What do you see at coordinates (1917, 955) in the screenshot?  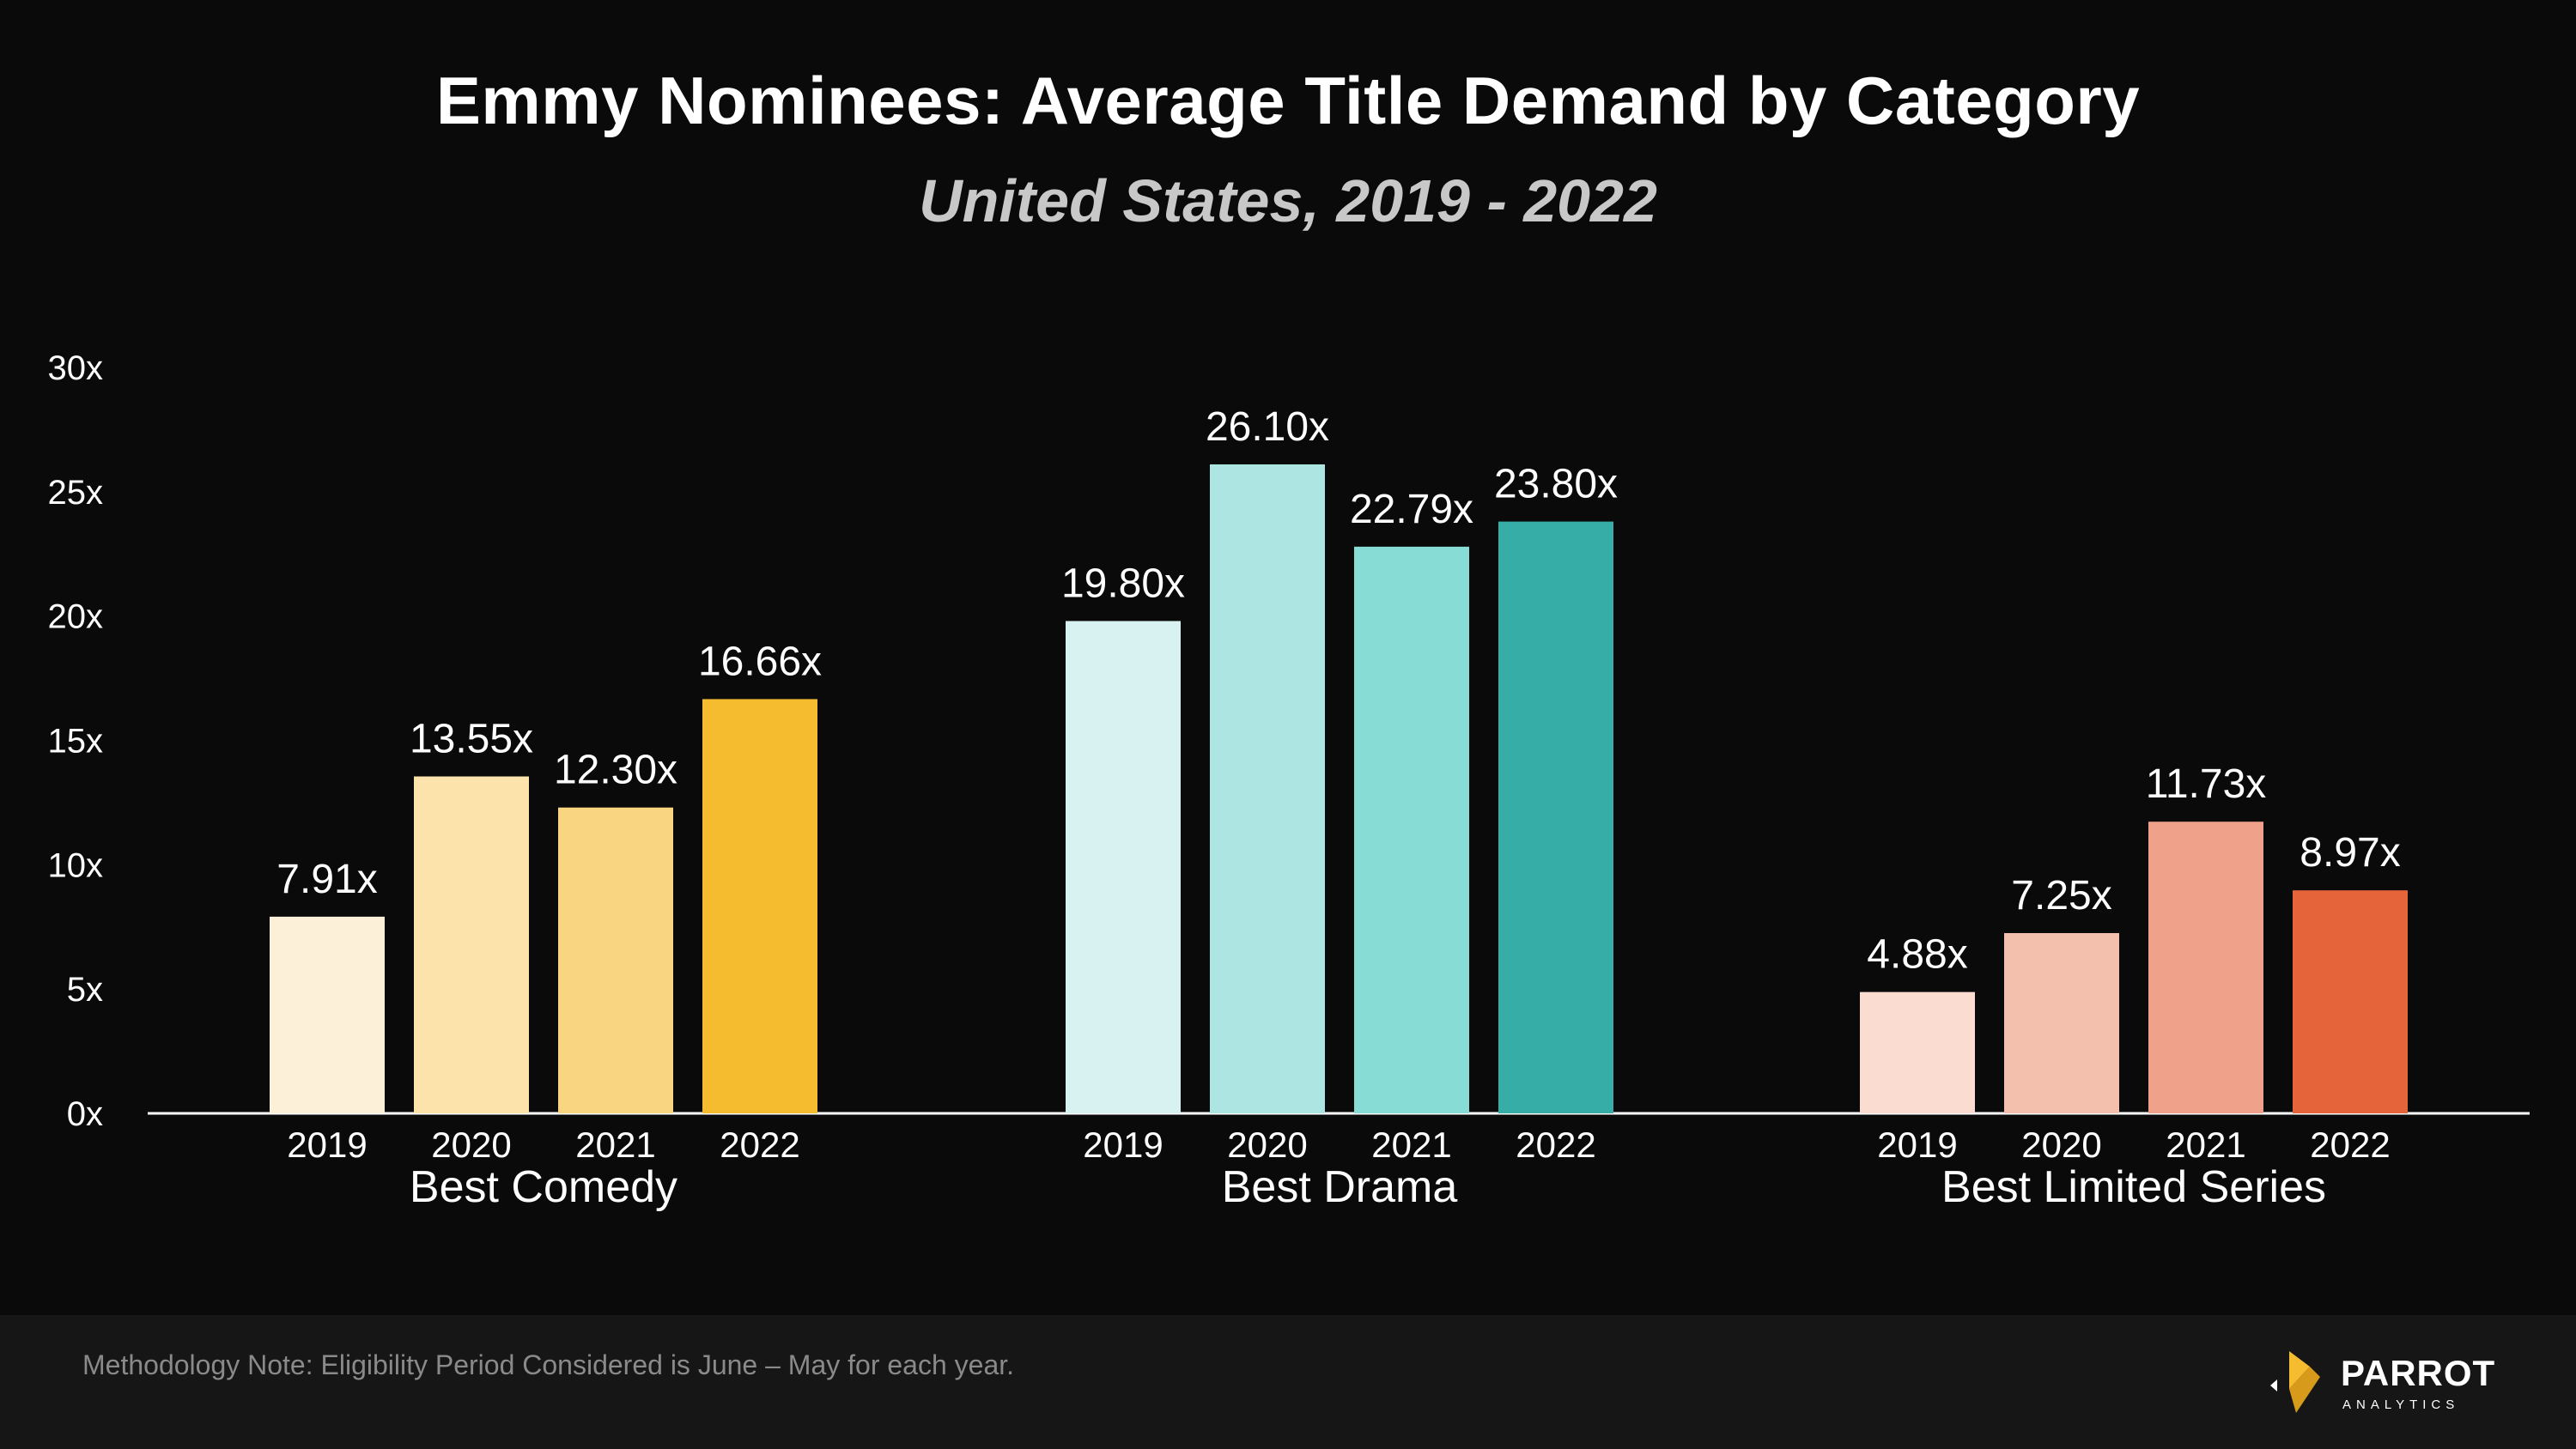 I see `data-label: 4.88x` at bounding box center [1917, 955].